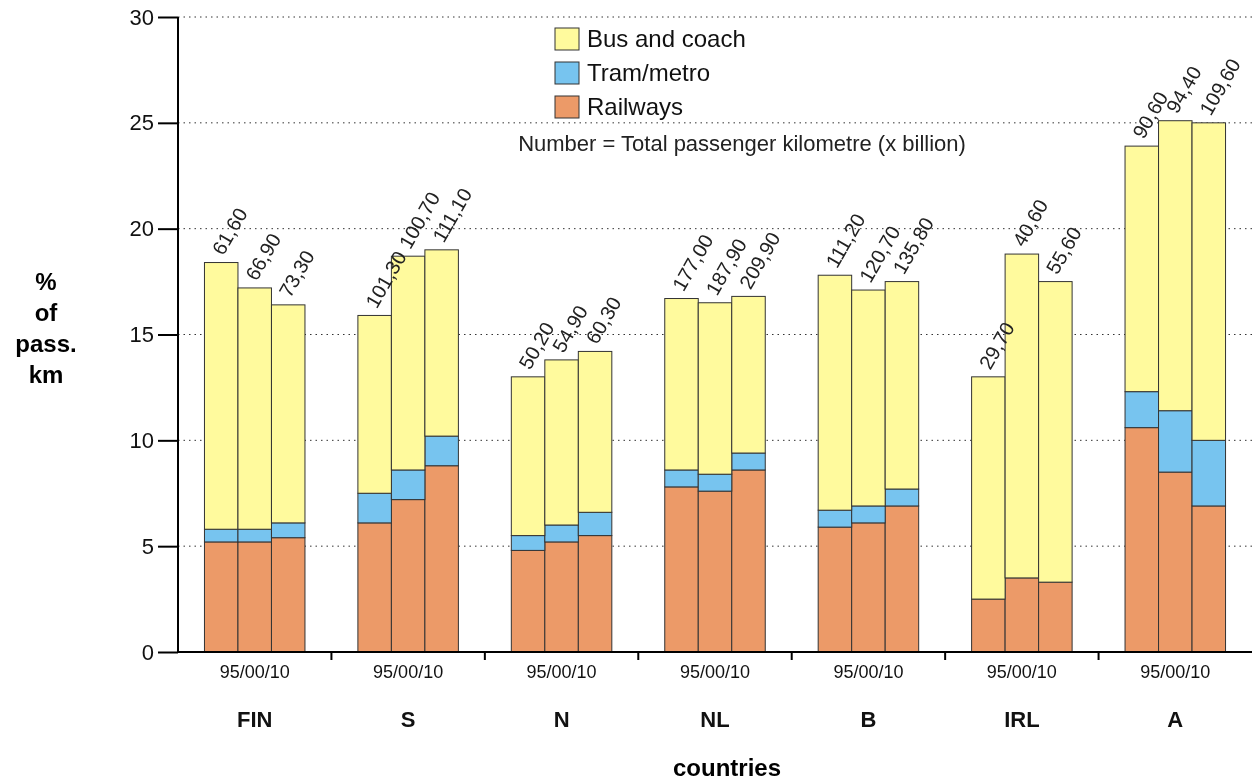 This screenshot has height=782, width=1258. What do you see at coordinates (727, 767) in the screenshot?
I see `x-axis-title: countries` at bounding box center [727, 767].